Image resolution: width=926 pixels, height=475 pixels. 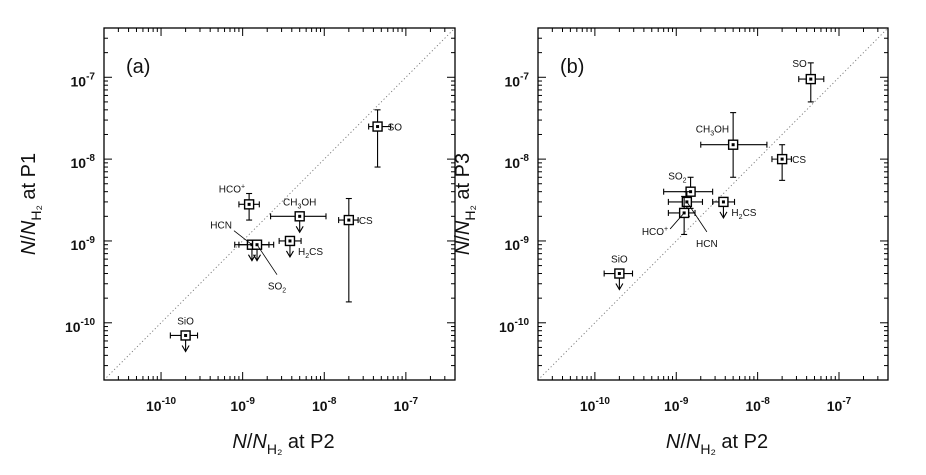 What do you see at coordinates (31, 204) in the screenshot?
I see `y-axis-label: N/NH₂​ at P1` at bounding box center [31, 204].